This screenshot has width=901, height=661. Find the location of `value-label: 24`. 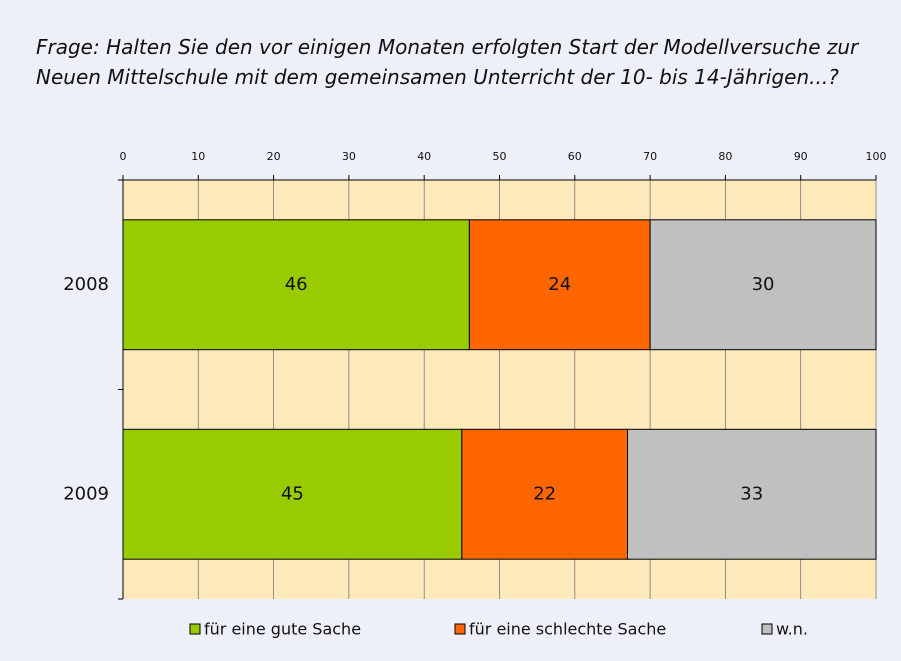

value-label: 24 is located at coordinates (559, 284).